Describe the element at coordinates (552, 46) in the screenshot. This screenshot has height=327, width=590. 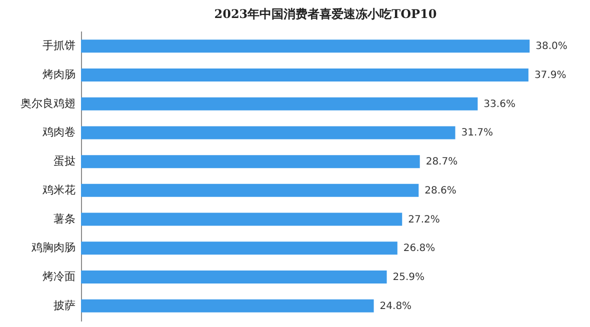
I see `data-label: 38.0%` at that location.